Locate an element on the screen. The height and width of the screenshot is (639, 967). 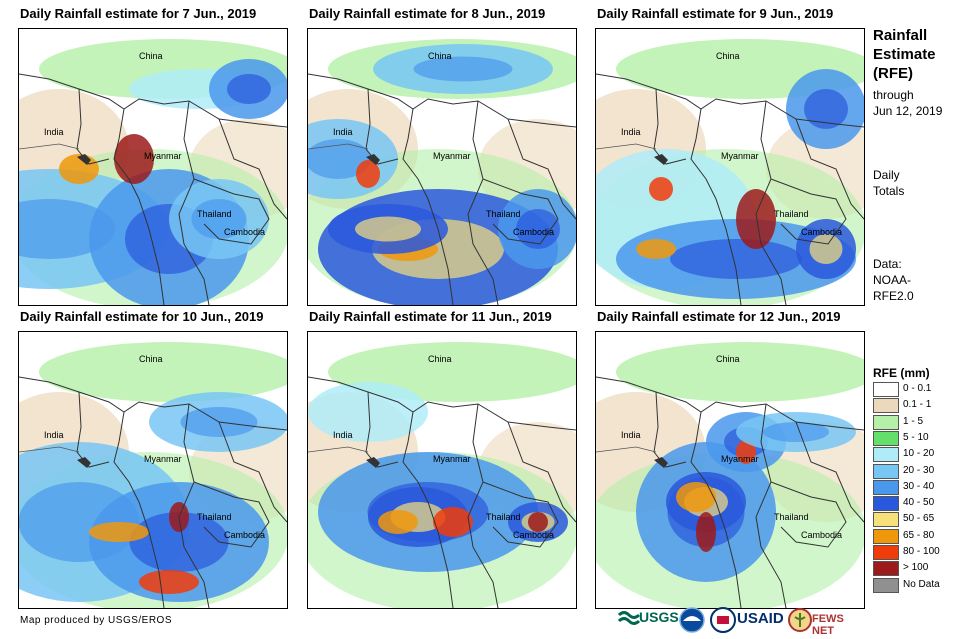
legend-item: 10 - 20 is located at coordinates (918, 455).